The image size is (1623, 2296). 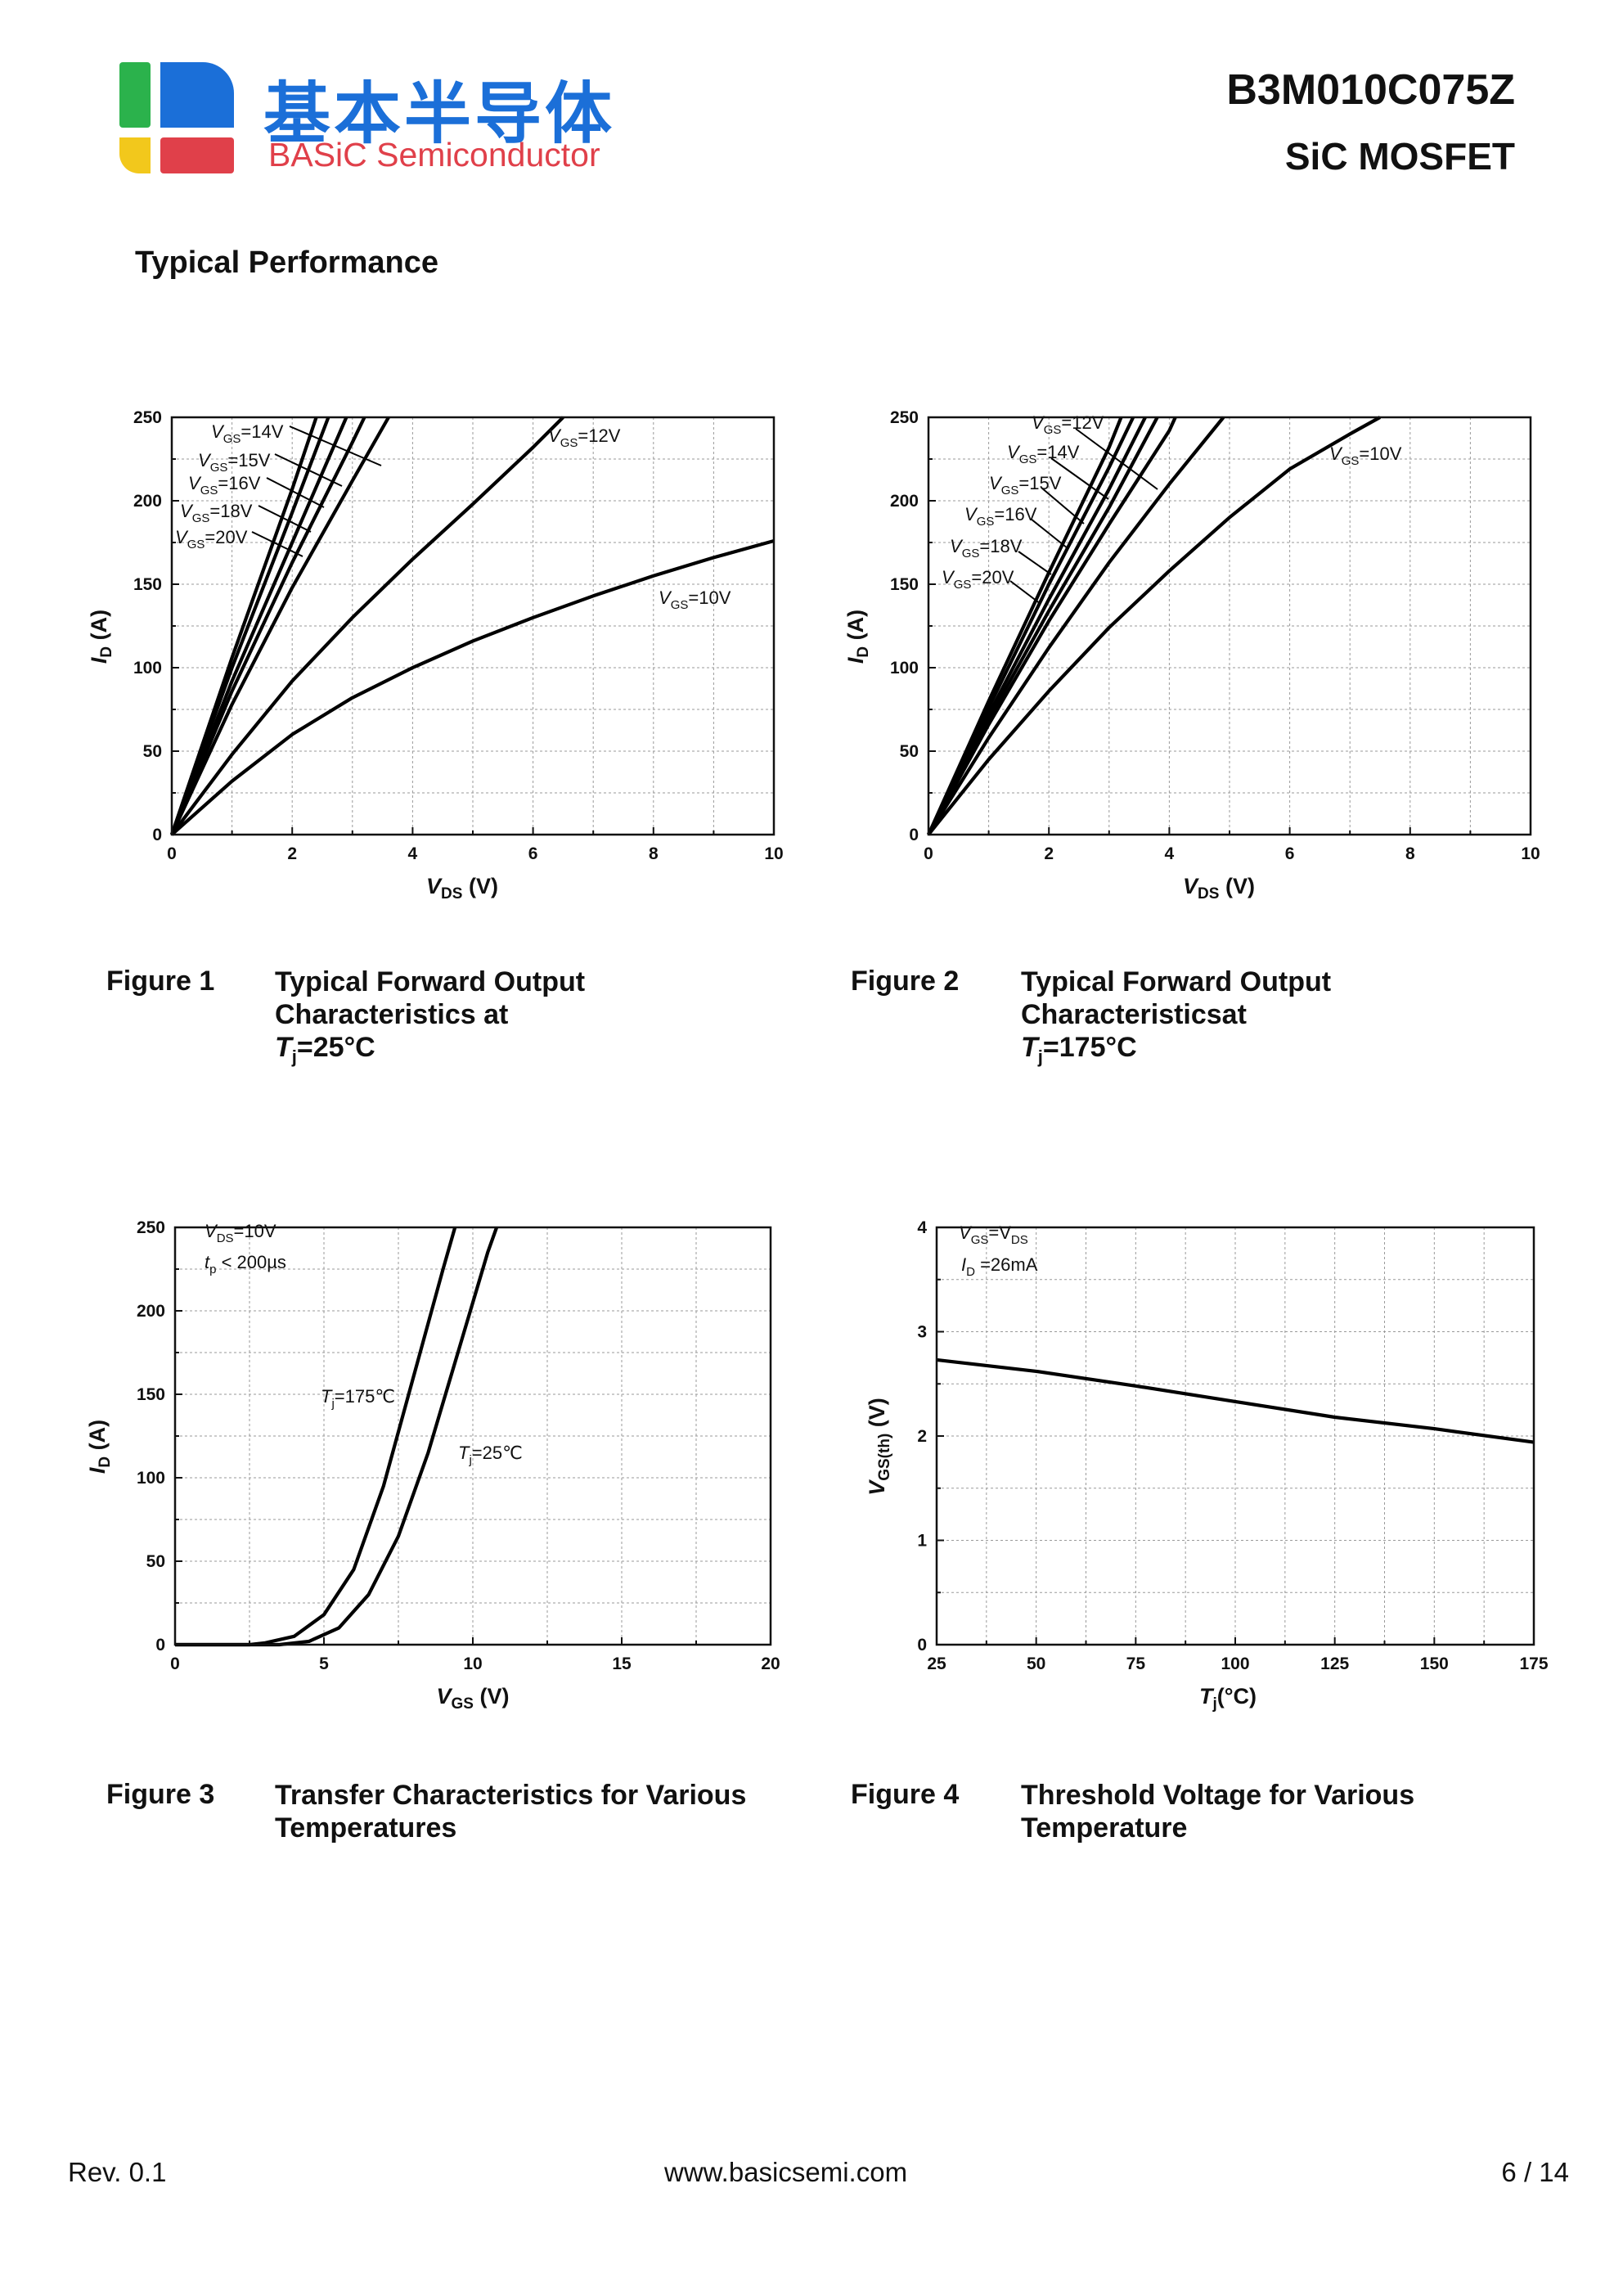 I want to click on figure-4-number: Figure 4, so click(x=905, y=1795).